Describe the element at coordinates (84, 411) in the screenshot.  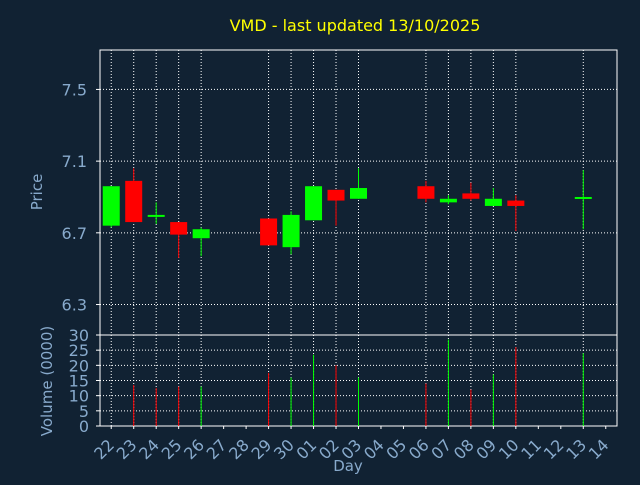
I see `volume-y-tick-label: 5` at that location.